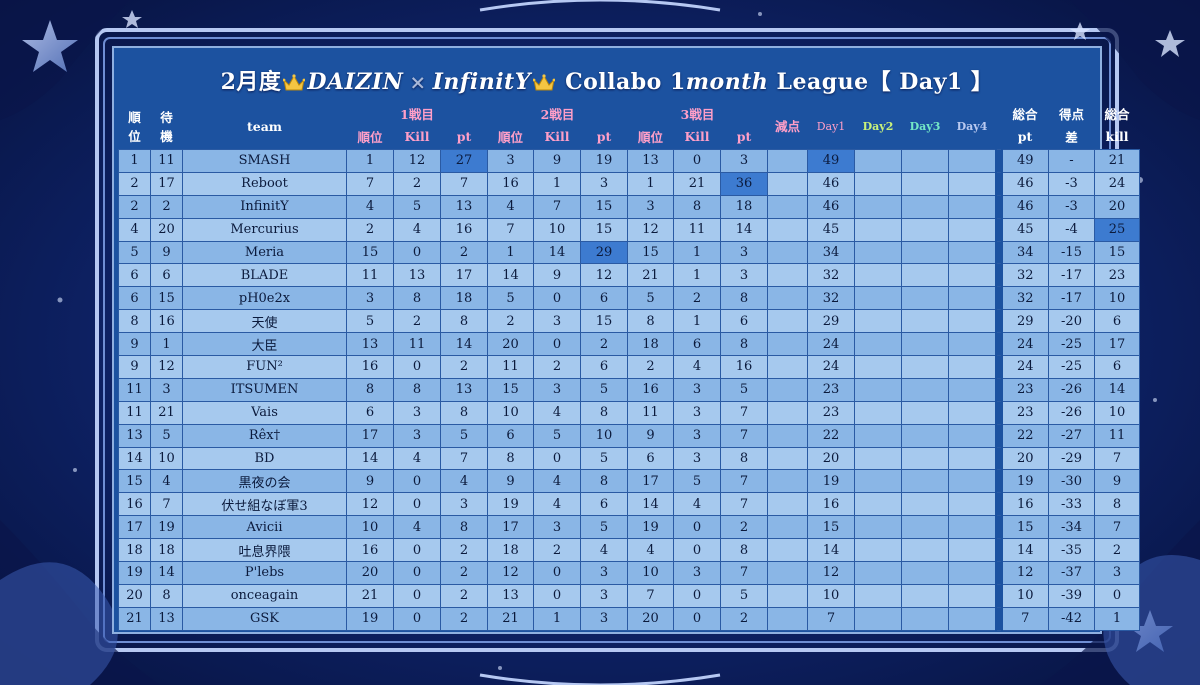 The width and height of the screenshot is (1200, 685). What do you see at coordinates (557, 618) in the screenshot?
I see `cell-m2-kill: 1` at bounding box center [557, 618].